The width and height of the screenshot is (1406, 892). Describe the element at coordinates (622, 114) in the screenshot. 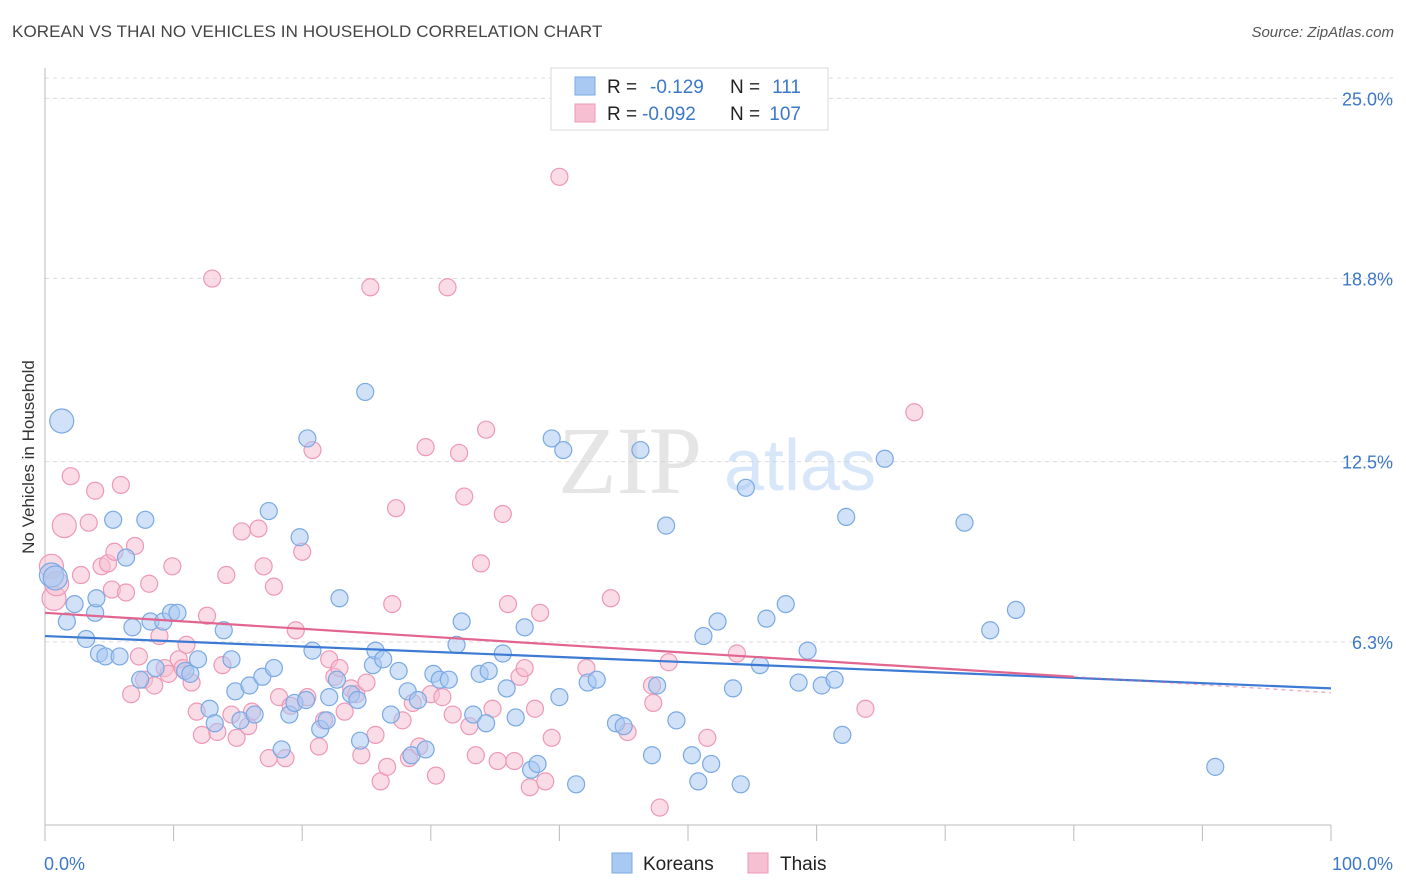

I see `thai-r-label: R =` at that location.